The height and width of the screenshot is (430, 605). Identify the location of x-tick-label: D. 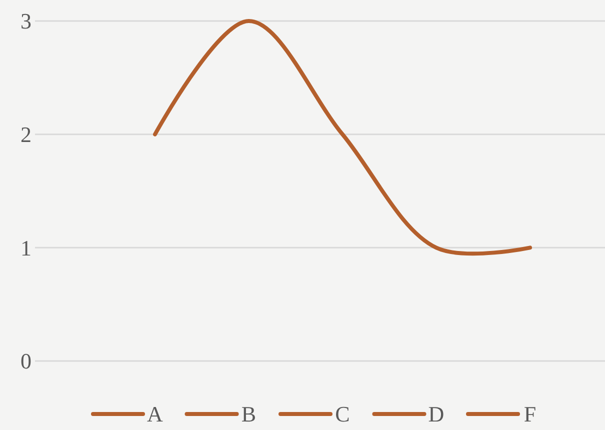
(436, 414).